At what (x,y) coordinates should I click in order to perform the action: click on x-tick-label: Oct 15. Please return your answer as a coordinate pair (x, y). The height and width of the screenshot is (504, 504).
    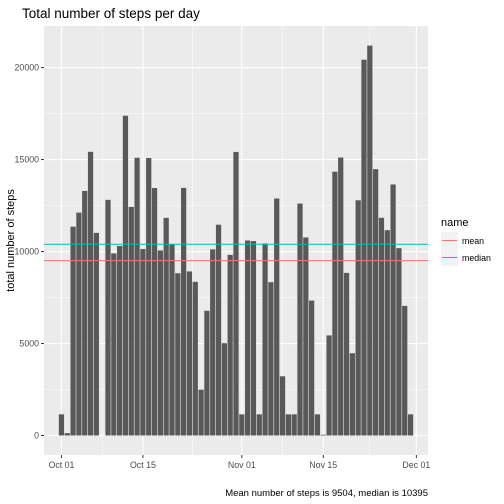
    Looking at the image, I should click on (143, 465).